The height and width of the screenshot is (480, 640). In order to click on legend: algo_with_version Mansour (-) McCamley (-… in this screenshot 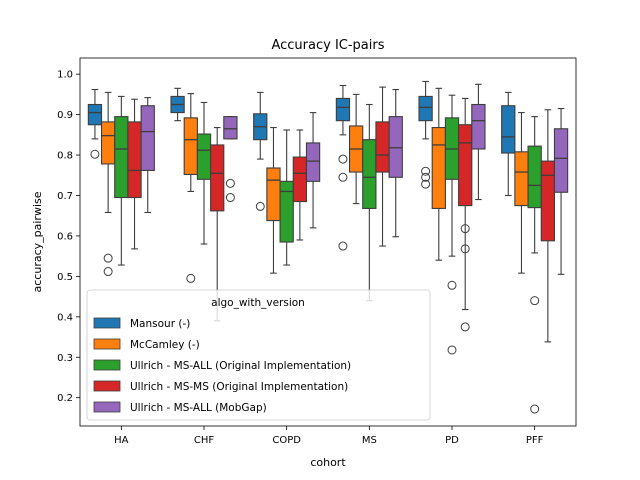, I will do `click(258, 355)`.